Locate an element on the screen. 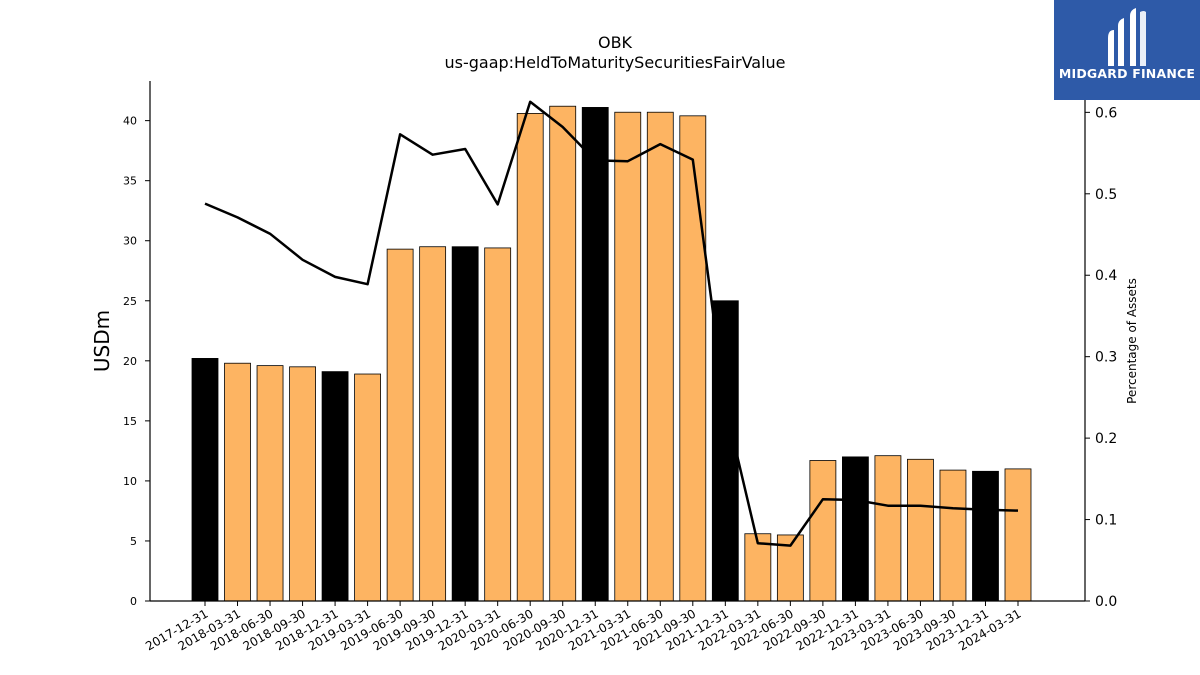  y2-tick-label: 0.3 is located at coordinates (1106, 358).